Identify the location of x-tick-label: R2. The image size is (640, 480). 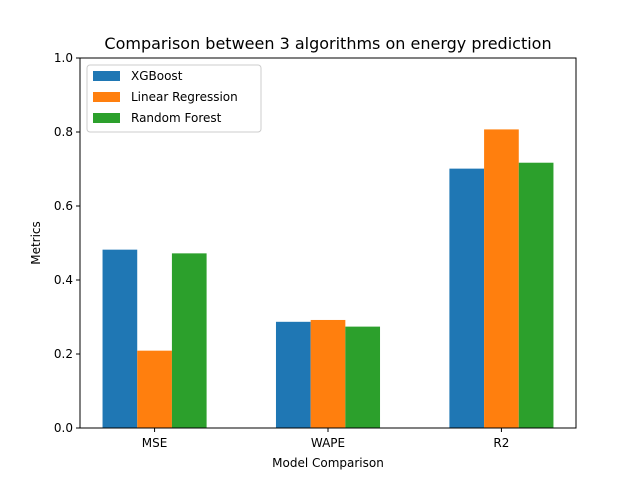
(501, 443).